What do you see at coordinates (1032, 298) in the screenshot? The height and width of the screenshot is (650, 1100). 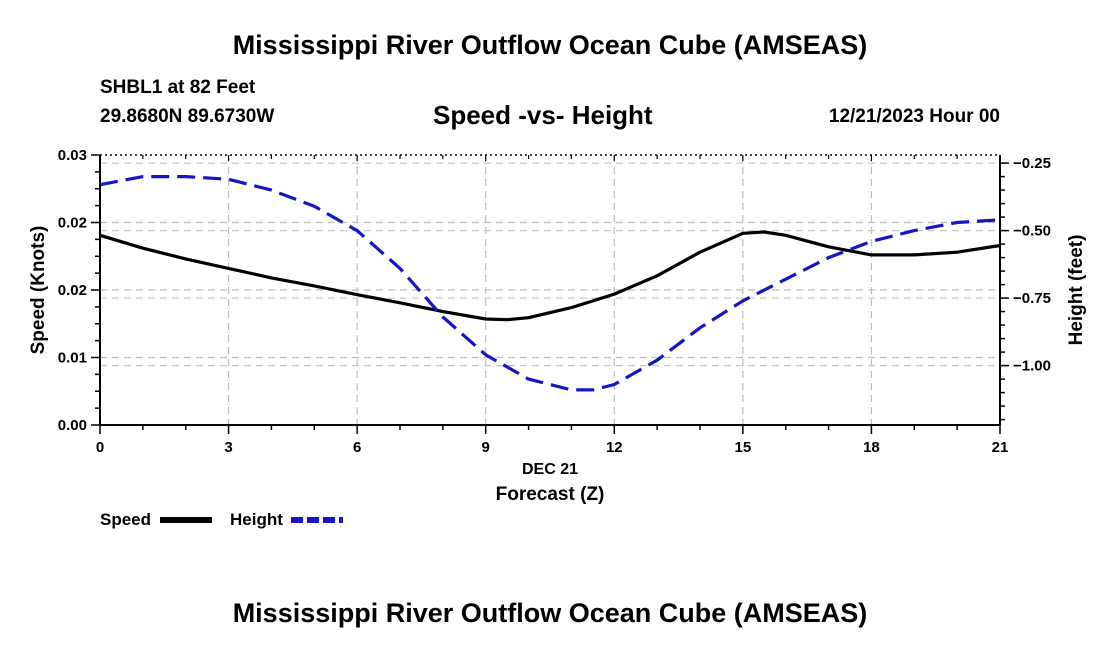 I see `y2-tick-label: −0.75` at bounding box center [1032, 298].